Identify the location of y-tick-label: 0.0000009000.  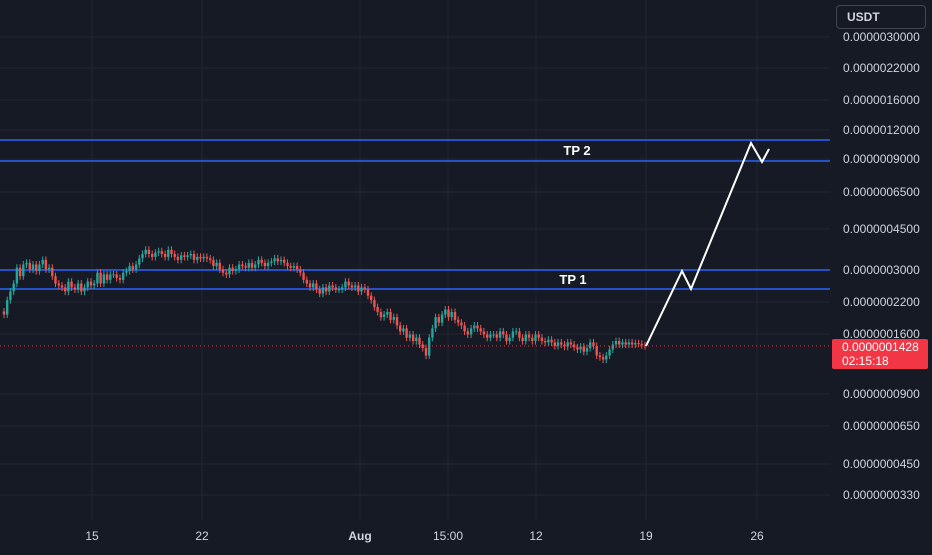
(881, 159).